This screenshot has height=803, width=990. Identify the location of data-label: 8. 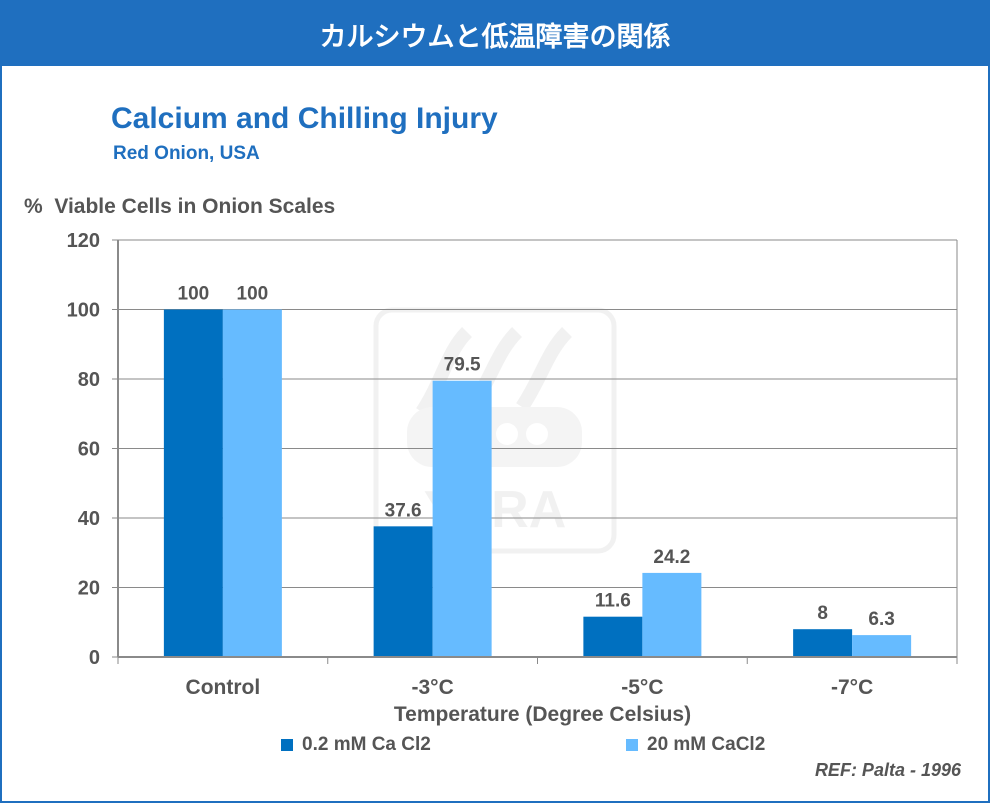
(822, 613).